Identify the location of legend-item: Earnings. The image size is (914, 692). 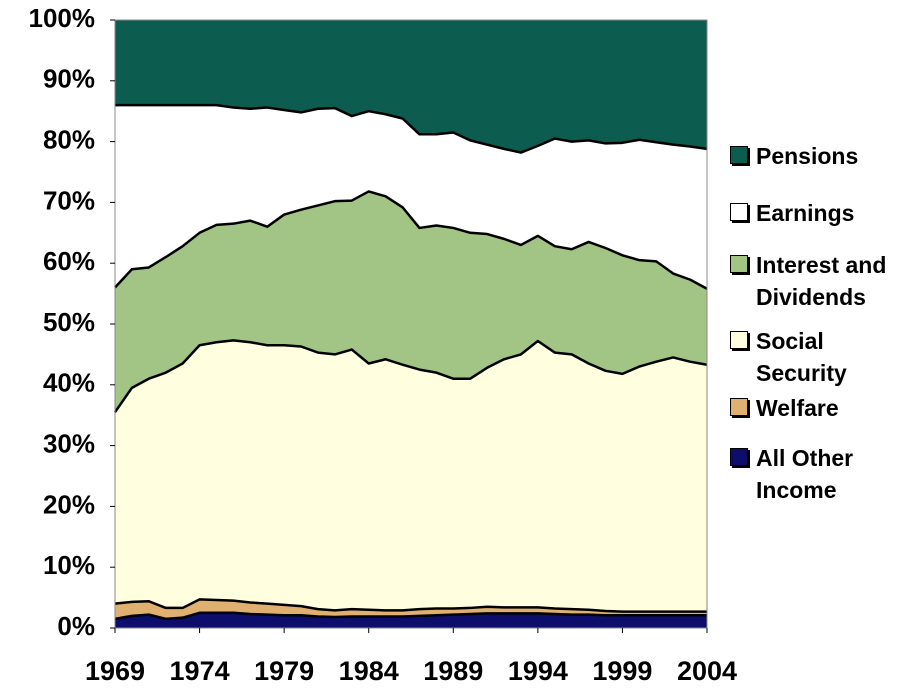
(821, 213).